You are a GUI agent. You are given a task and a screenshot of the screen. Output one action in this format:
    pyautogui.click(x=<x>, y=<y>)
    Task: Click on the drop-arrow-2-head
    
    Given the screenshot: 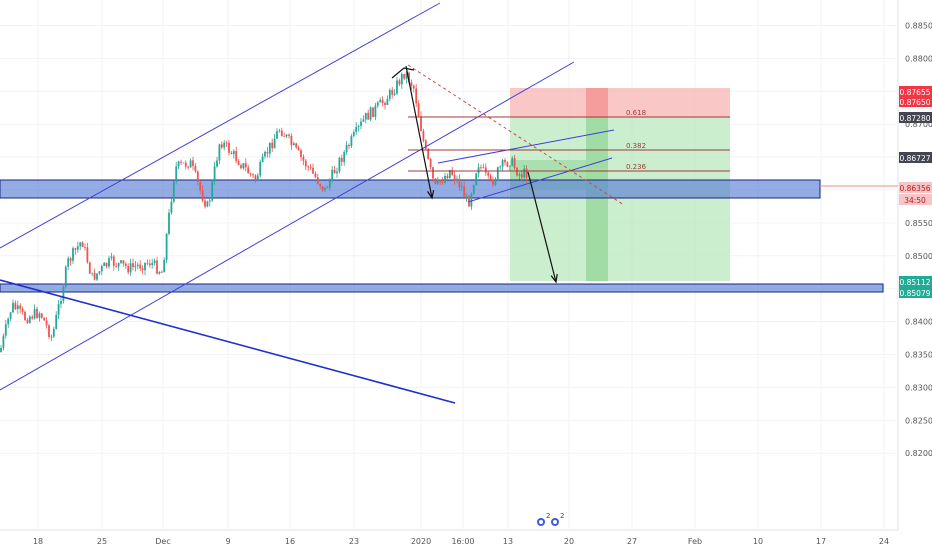 What is the action you would take?
    pyautogui.click(x=554, y=279)
    